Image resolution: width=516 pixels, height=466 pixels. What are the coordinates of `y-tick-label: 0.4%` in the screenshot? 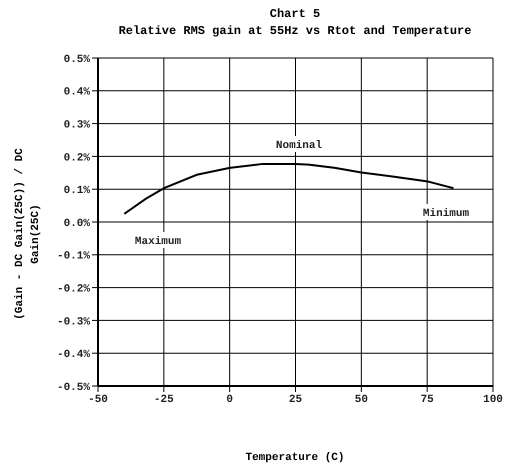 It's located at (77, 92).